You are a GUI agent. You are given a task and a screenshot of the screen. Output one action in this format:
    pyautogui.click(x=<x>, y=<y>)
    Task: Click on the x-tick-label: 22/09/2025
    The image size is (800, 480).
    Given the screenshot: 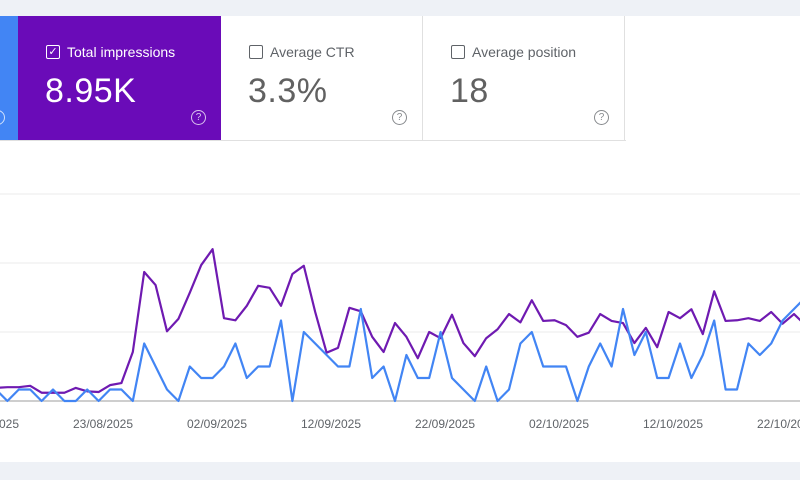 What is the action you would take?
    pyautogui.click(x=445, y=424)
    